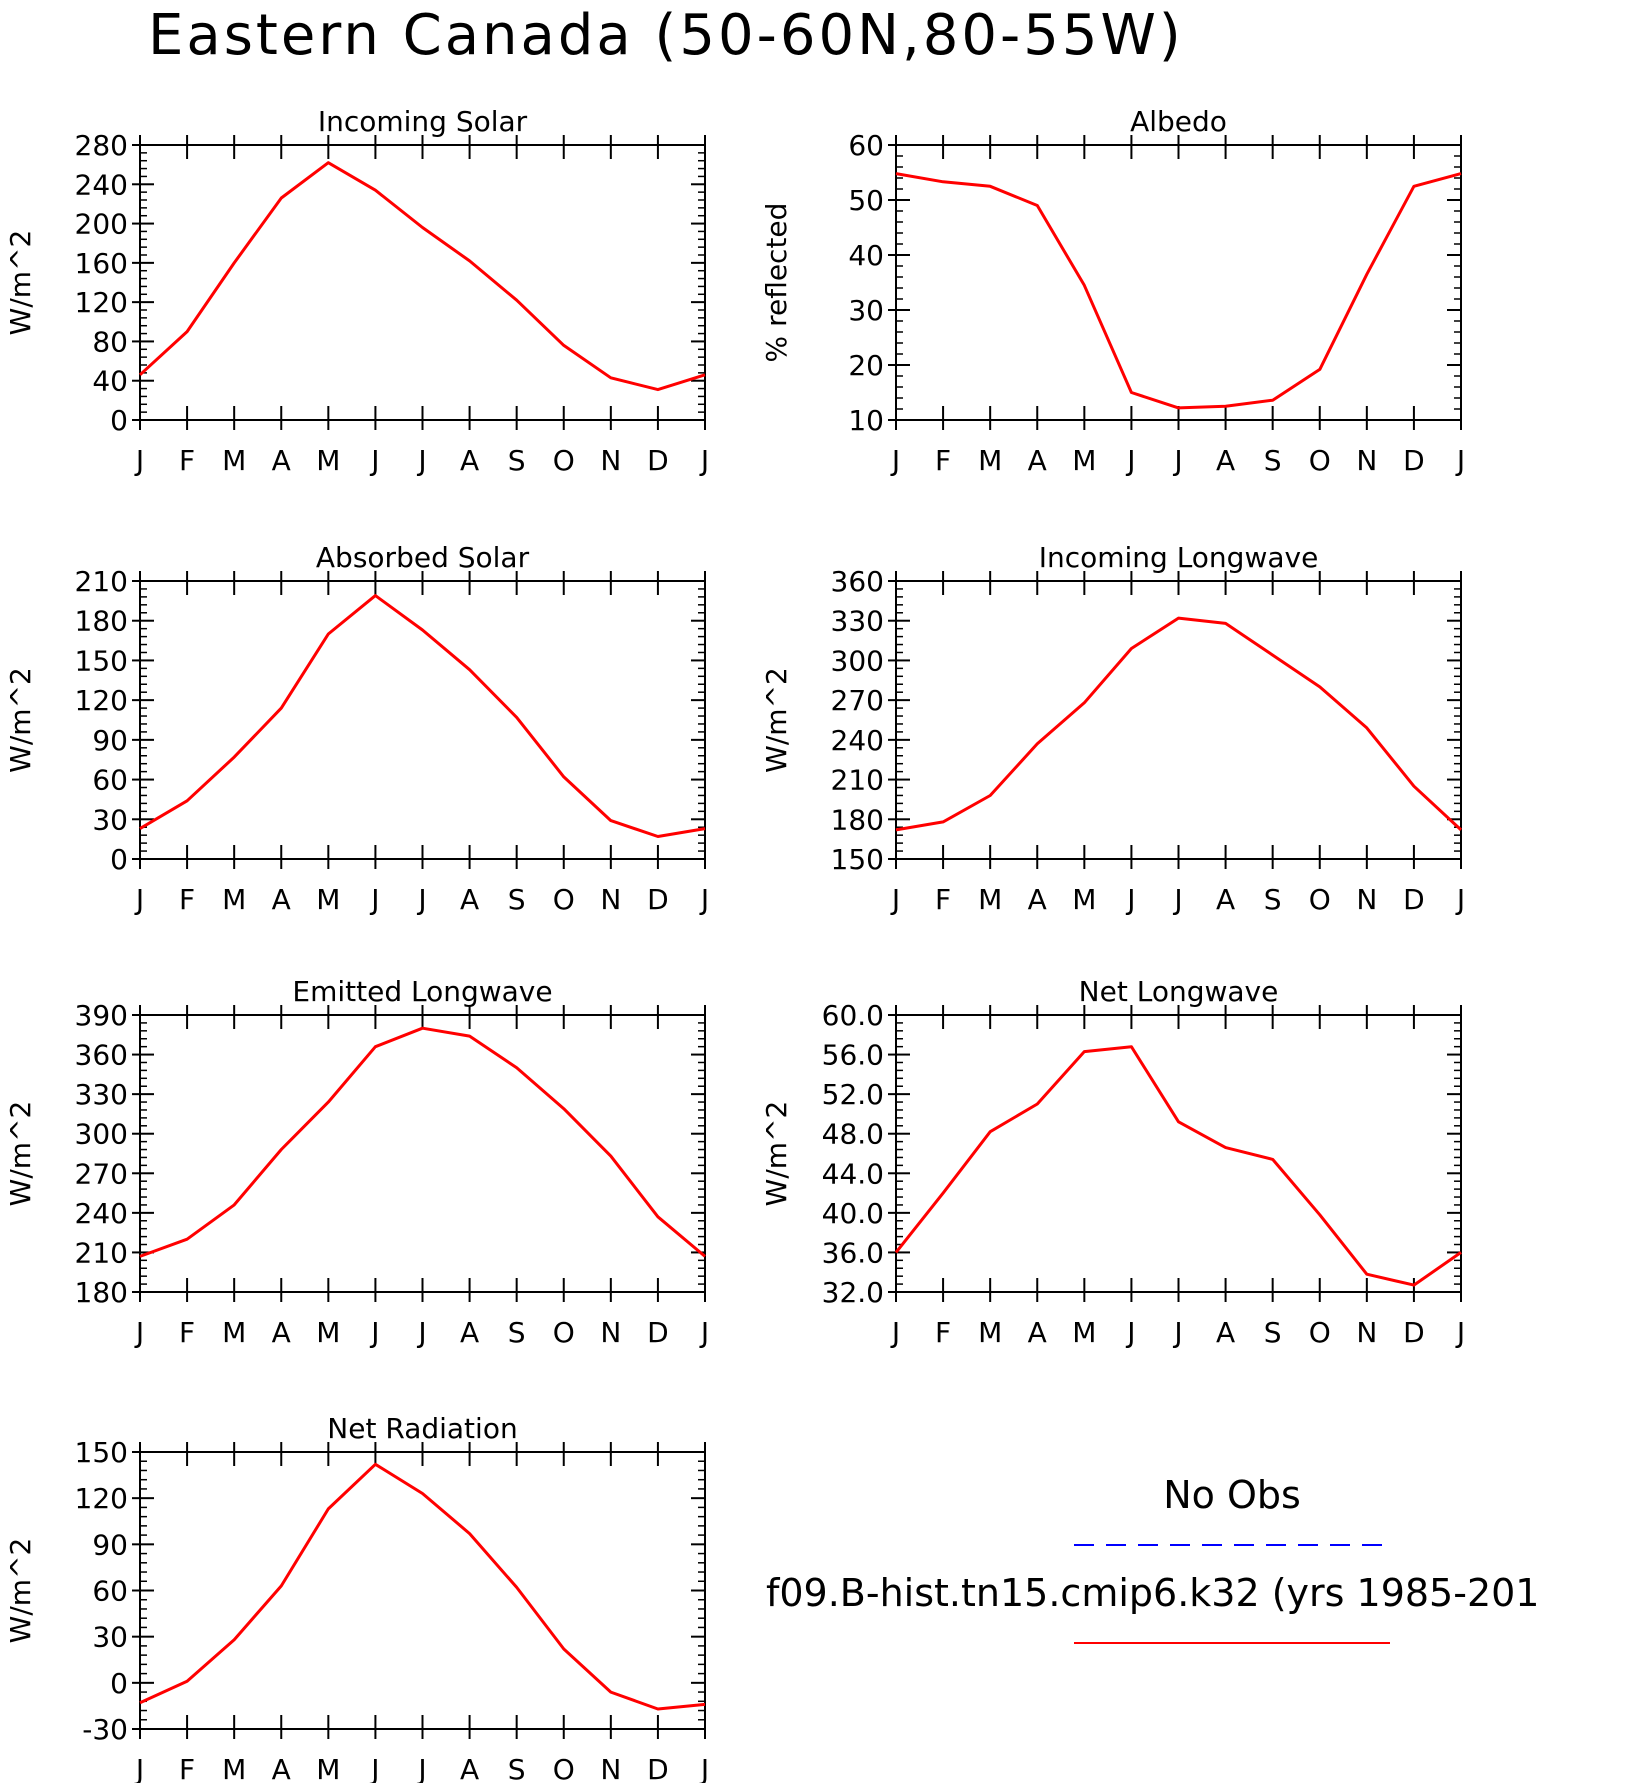 The image size is (1643, 1783). I want to click on y-tick-label: 80, so click(110, 341).